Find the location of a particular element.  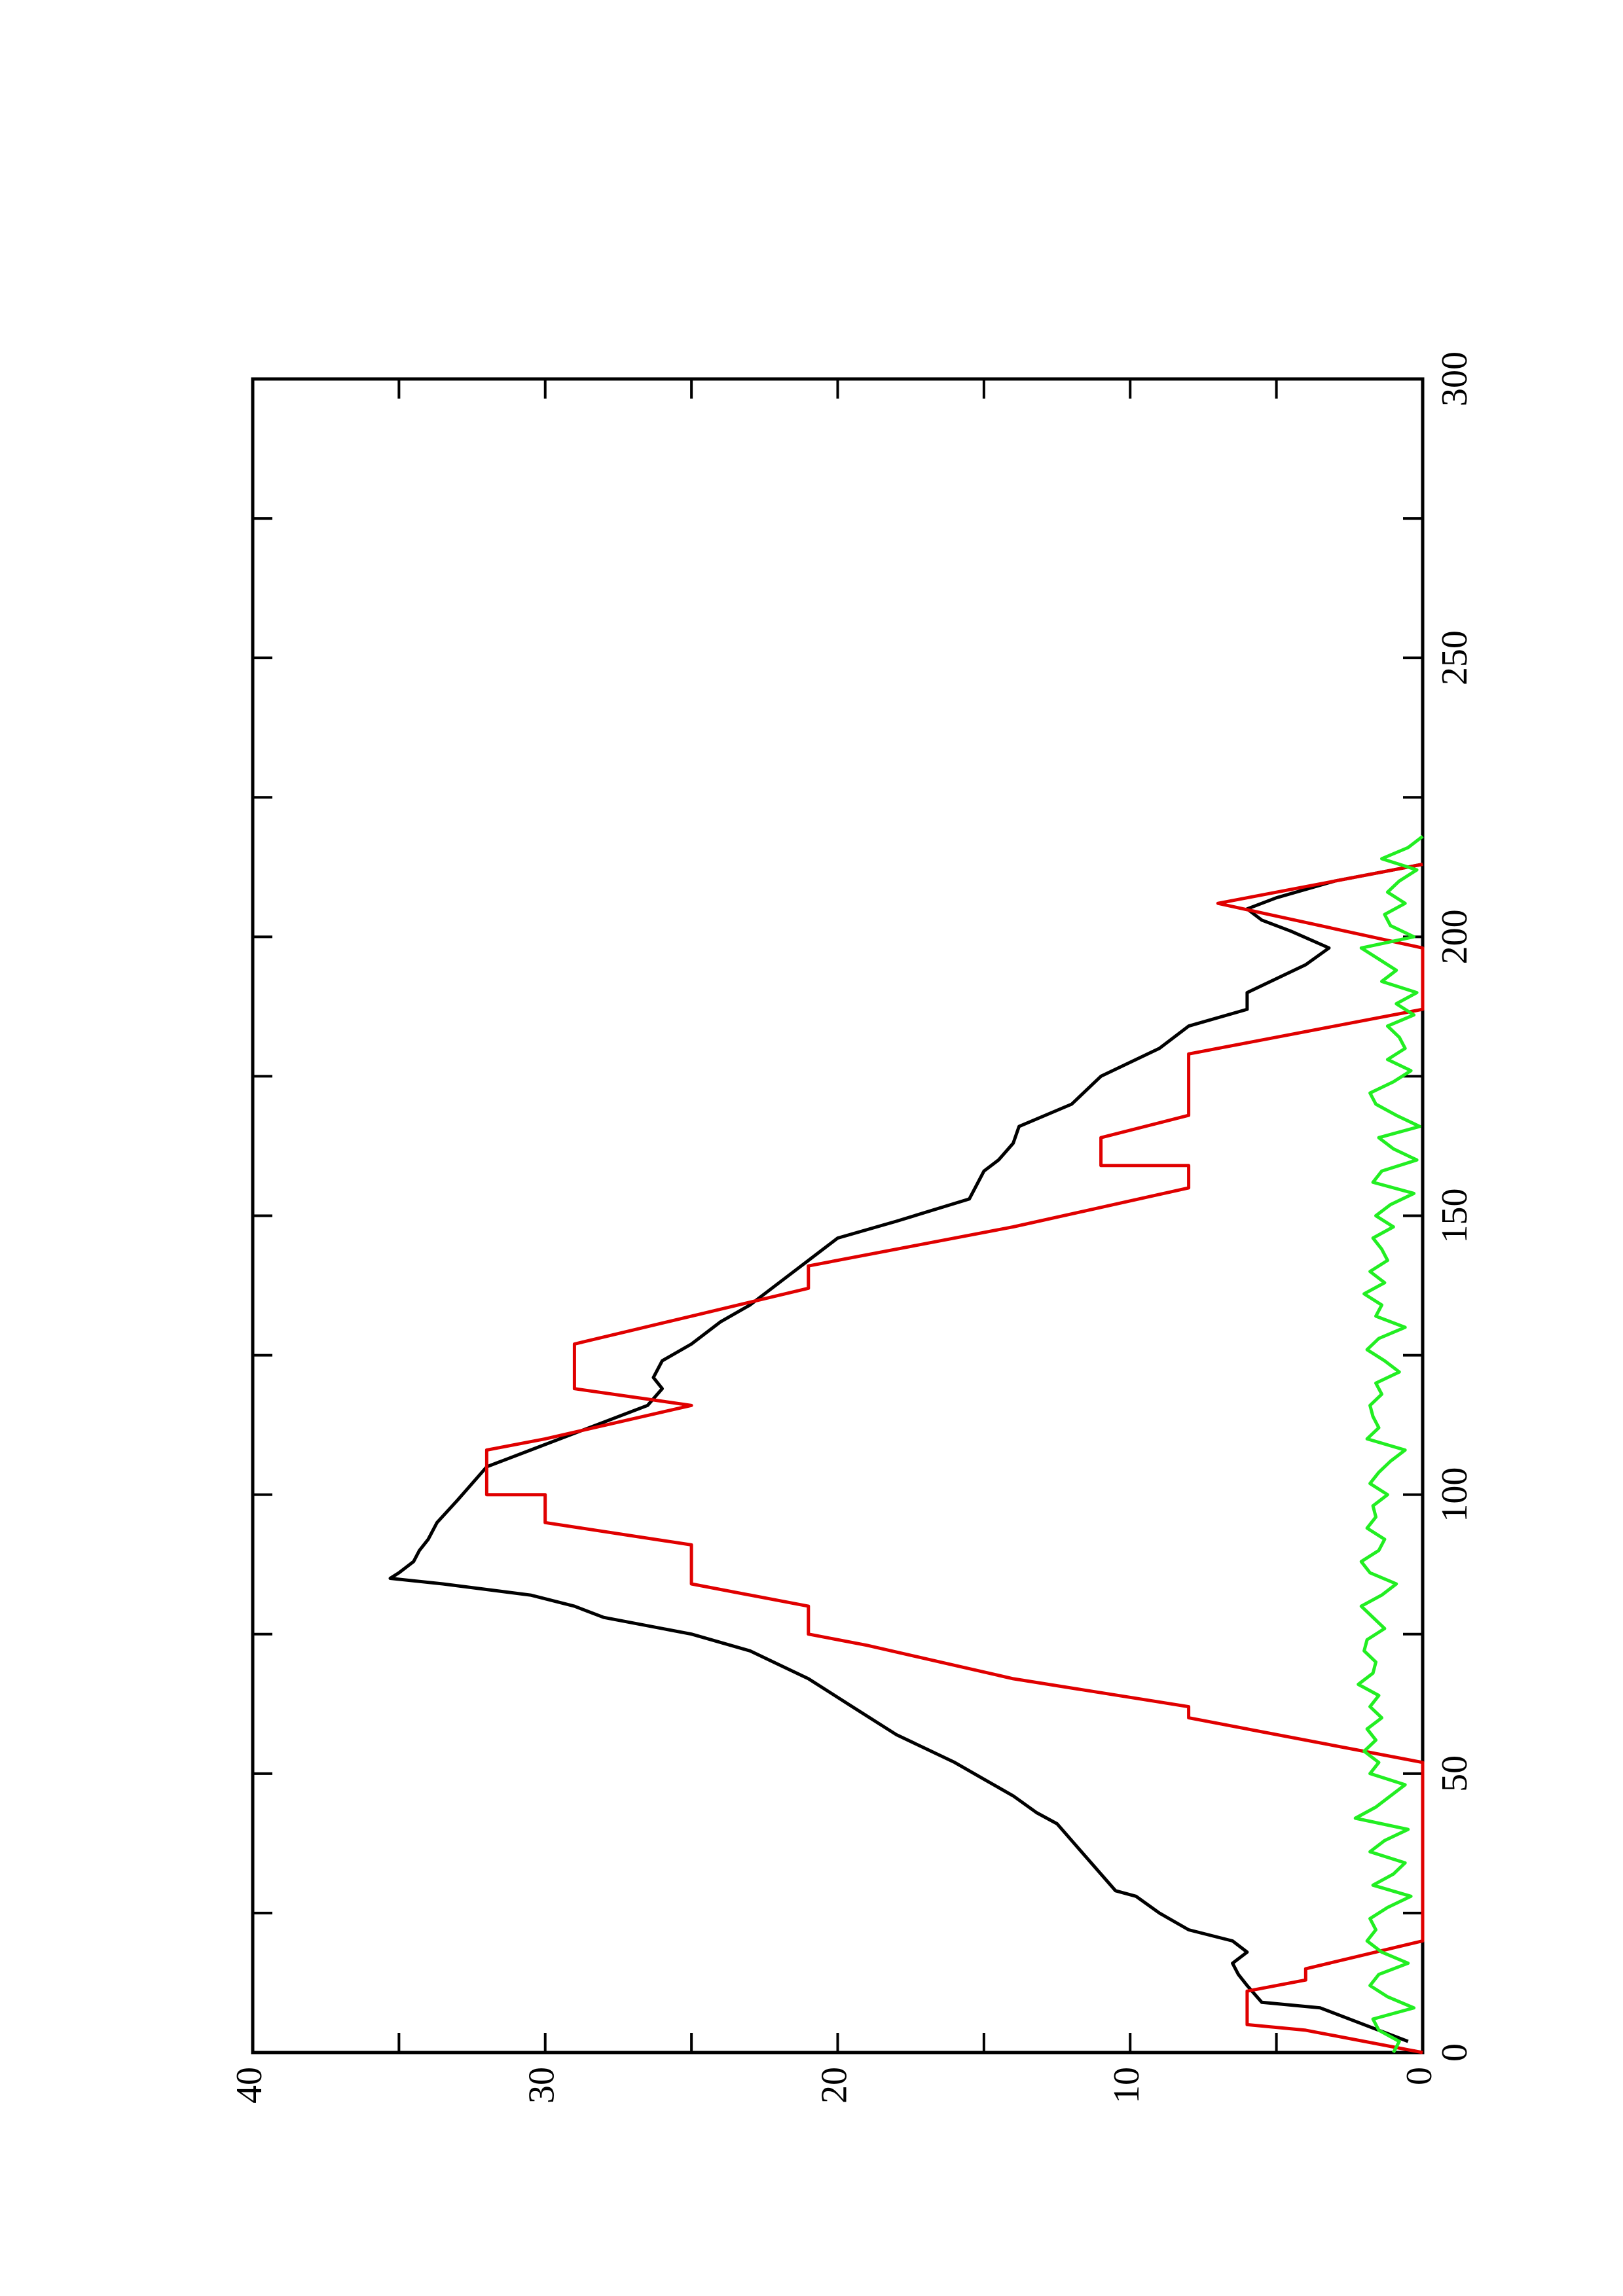

y-tick-label: 20 is located at coordinates (834, 2085).